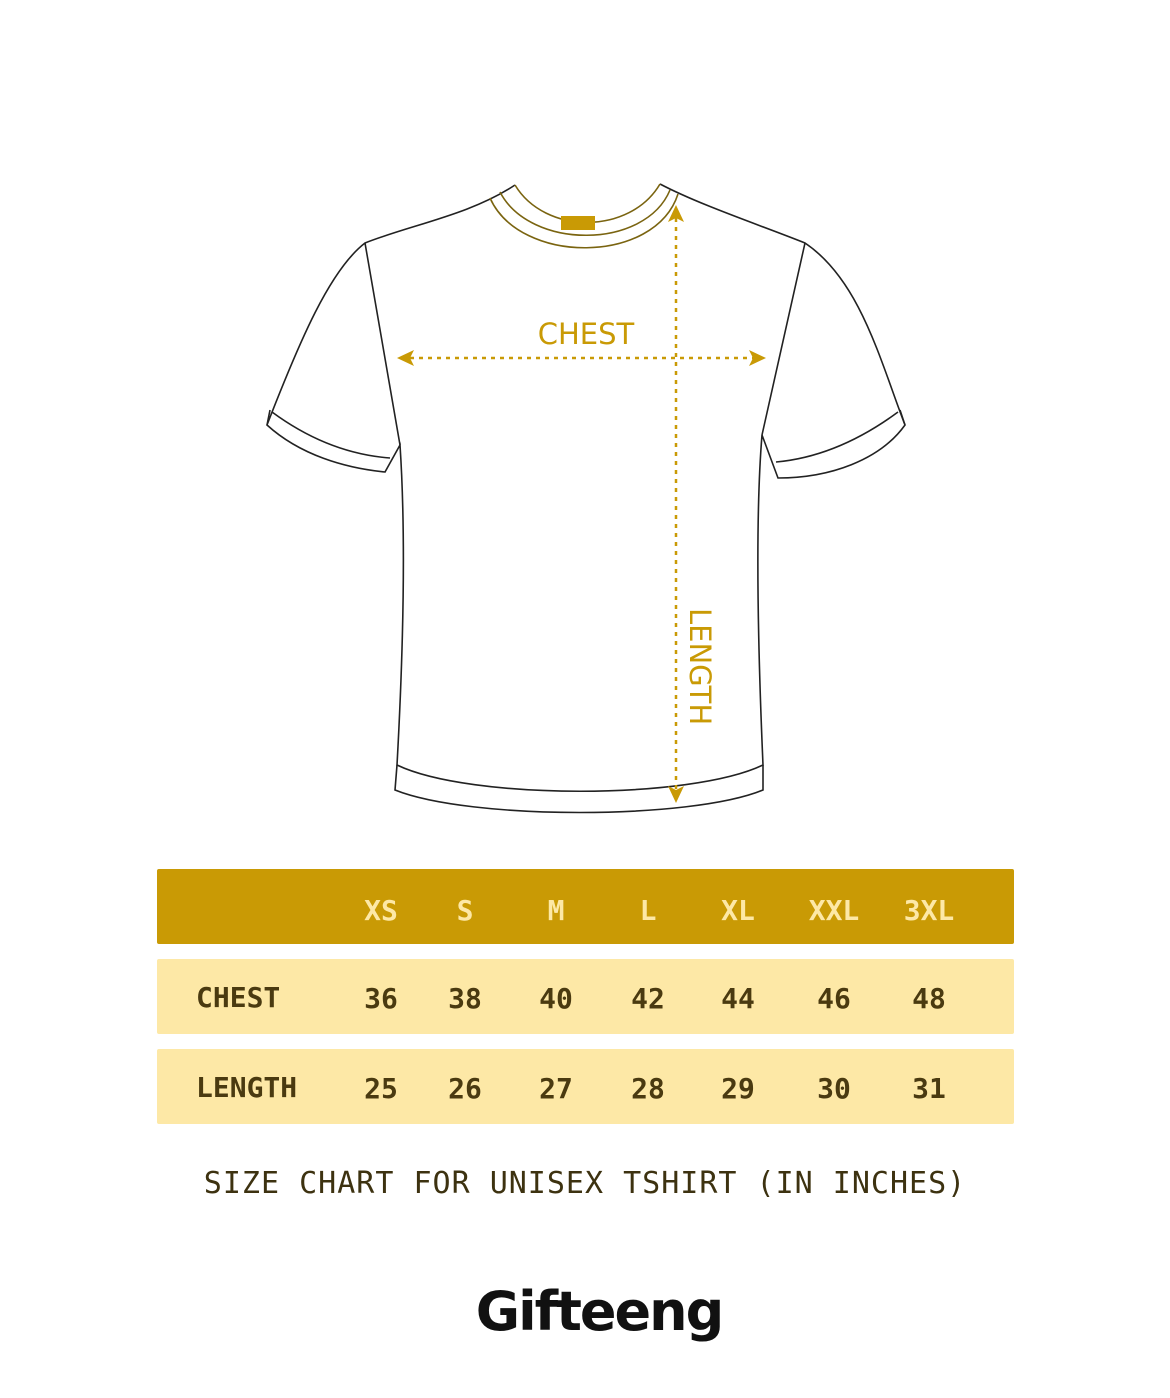  I want to click on chest-value: 40, so click(556, 998).